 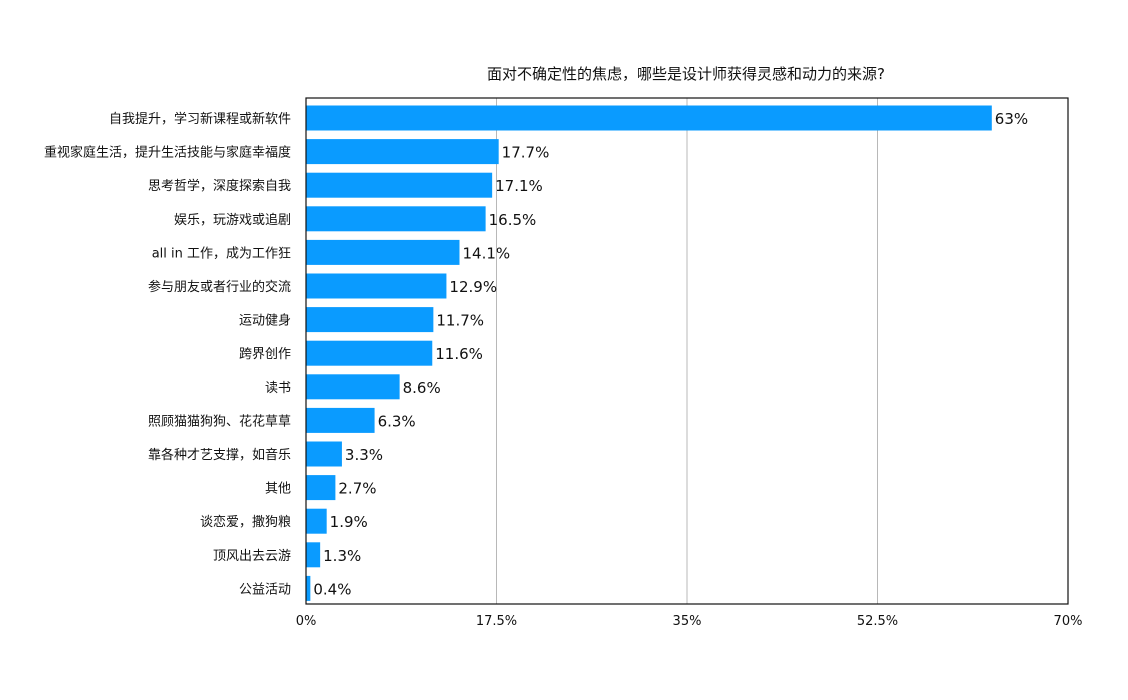 I want to click on x-tick-label: 70%, so click(x=1068, y=621).